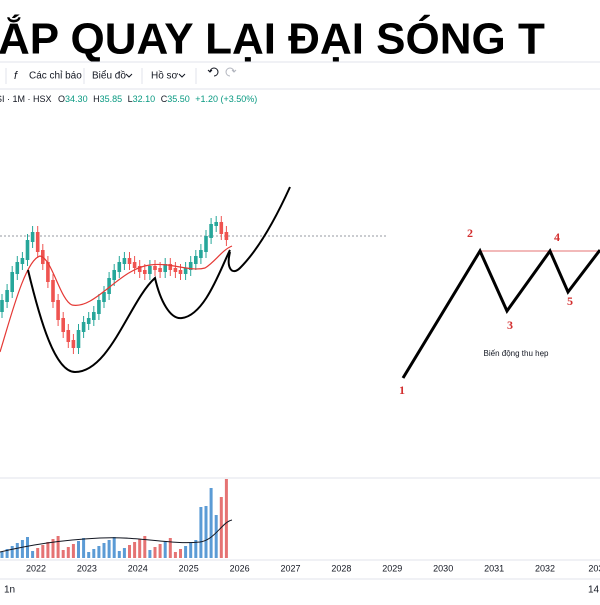  I want to click on interval-button: 1n, so click(9, 590).